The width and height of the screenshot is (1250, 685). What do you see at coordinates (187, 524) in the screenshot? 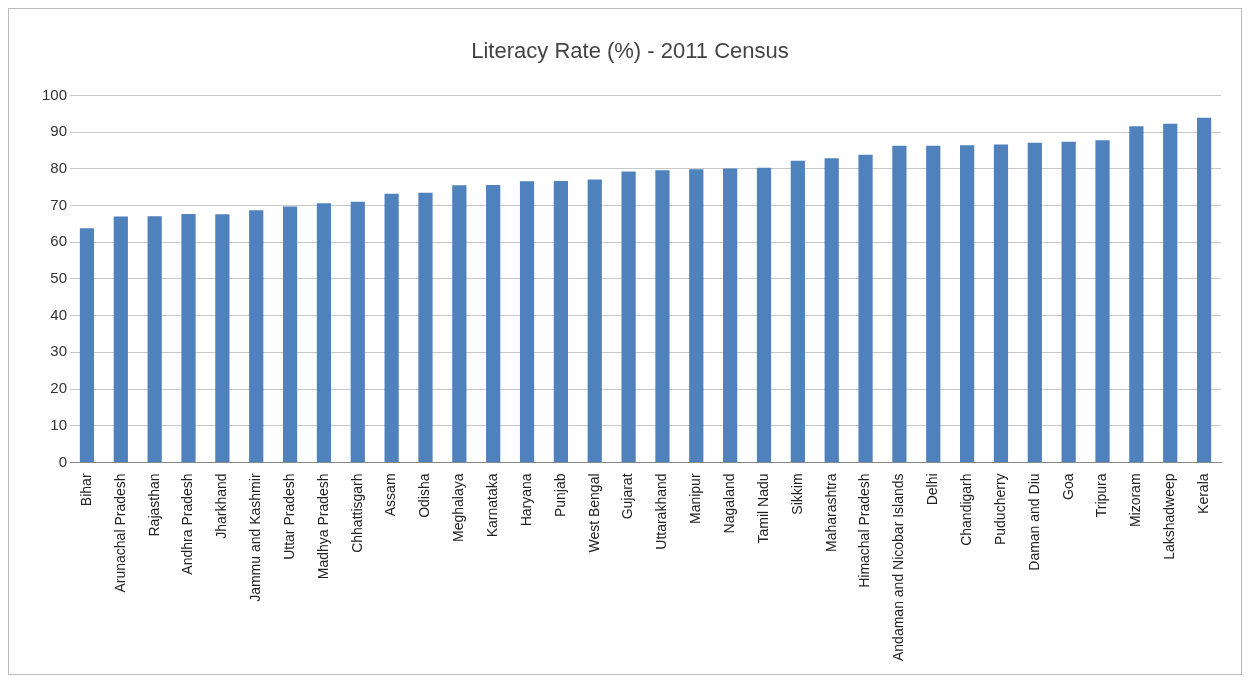
I see `x-tick-label: Andhra Pradesh` at bounding box center [187, 524].